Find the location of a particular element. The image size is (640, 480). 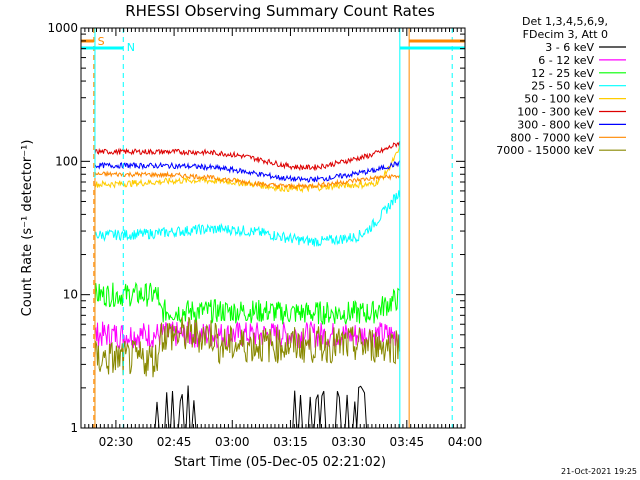

x-tick-label: 03:45 is located at coordinates (407, 442).